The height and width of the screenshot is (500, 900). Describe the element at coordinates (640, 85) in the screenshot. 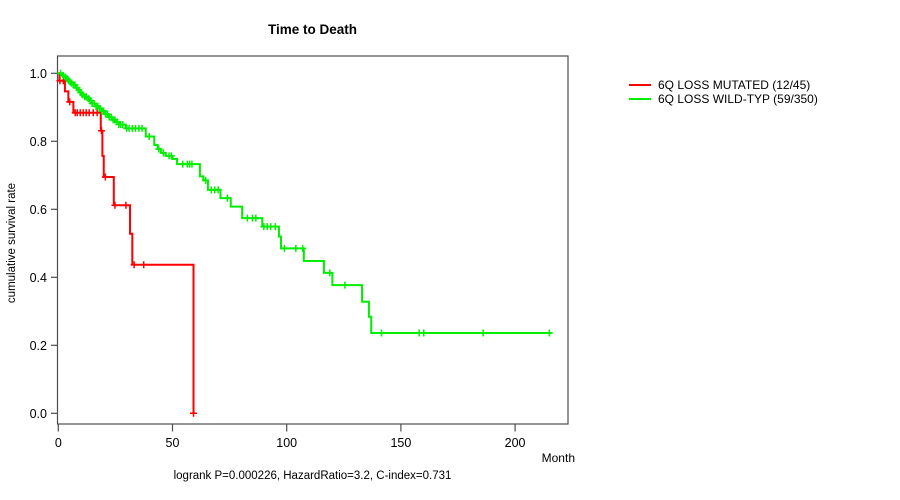

I see `legend-line-red` at that location.